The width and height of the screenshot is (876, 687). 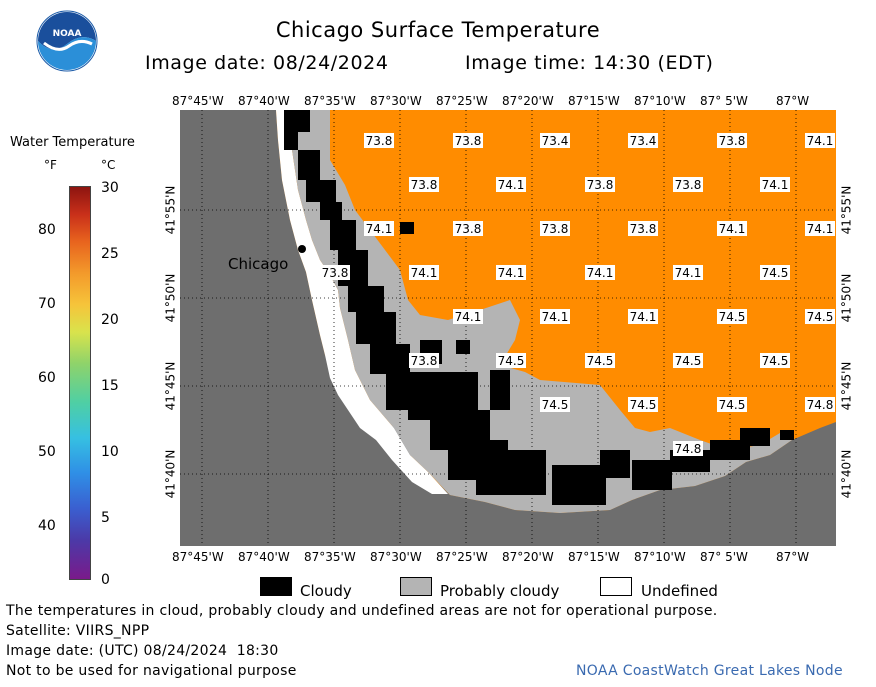 What do you see at coordinates (276, 586) in the screenshot?
I see `legend-swatch-cloudy` at bounding box center [276, 586].